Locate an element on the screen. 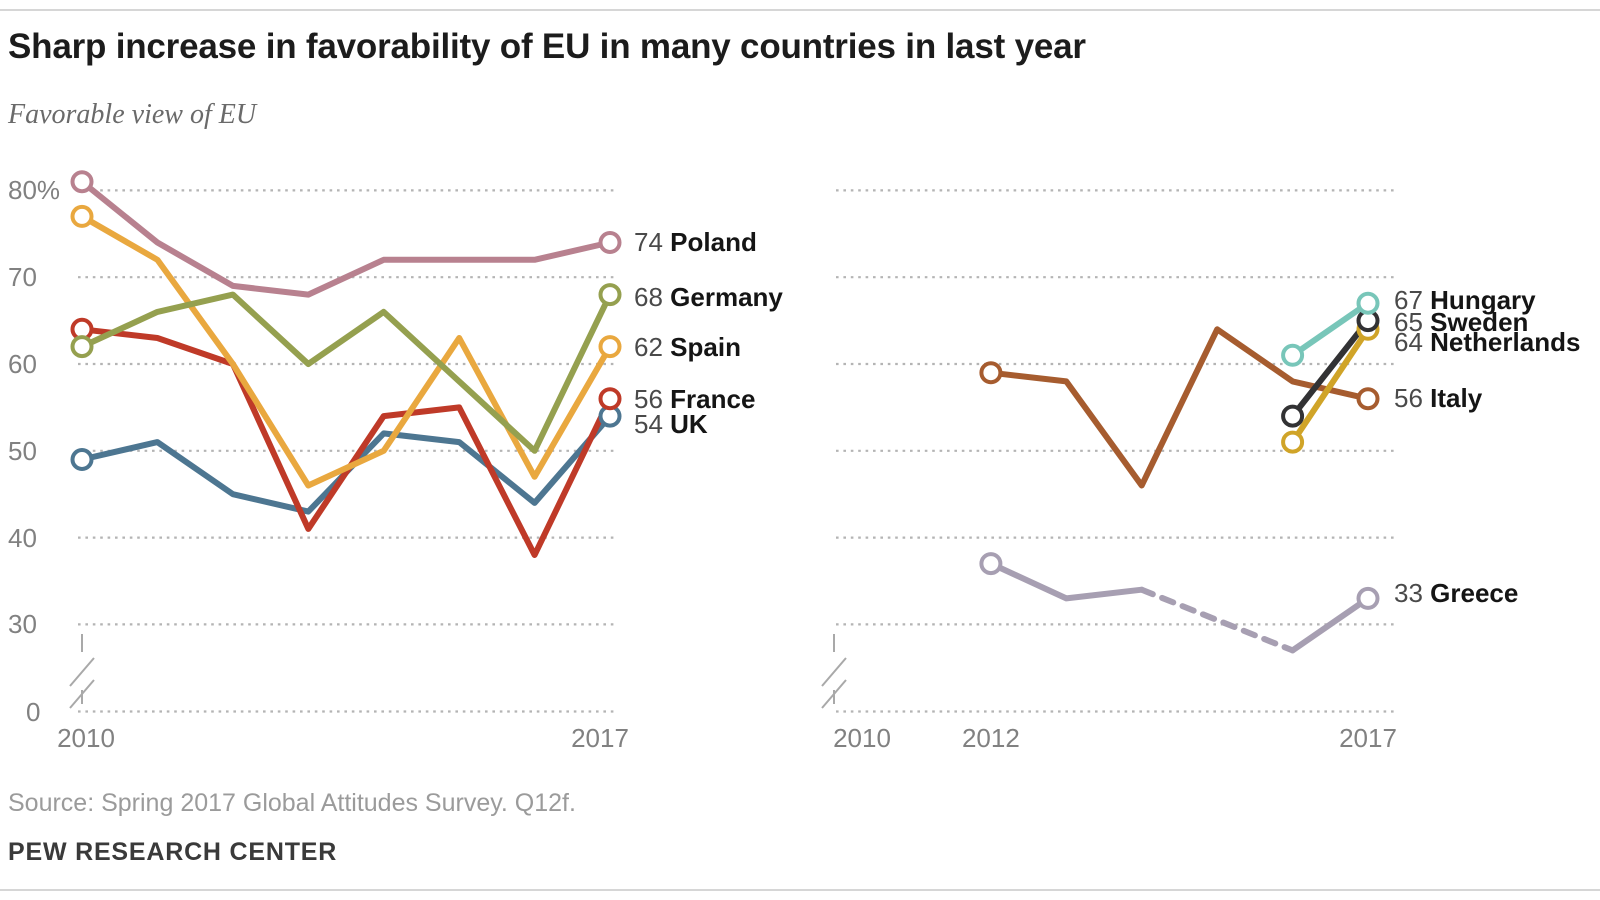 The width and height of the screenshot is (1600, 900). series-label-UK: 54 UK is located at coordinates (671, 424).